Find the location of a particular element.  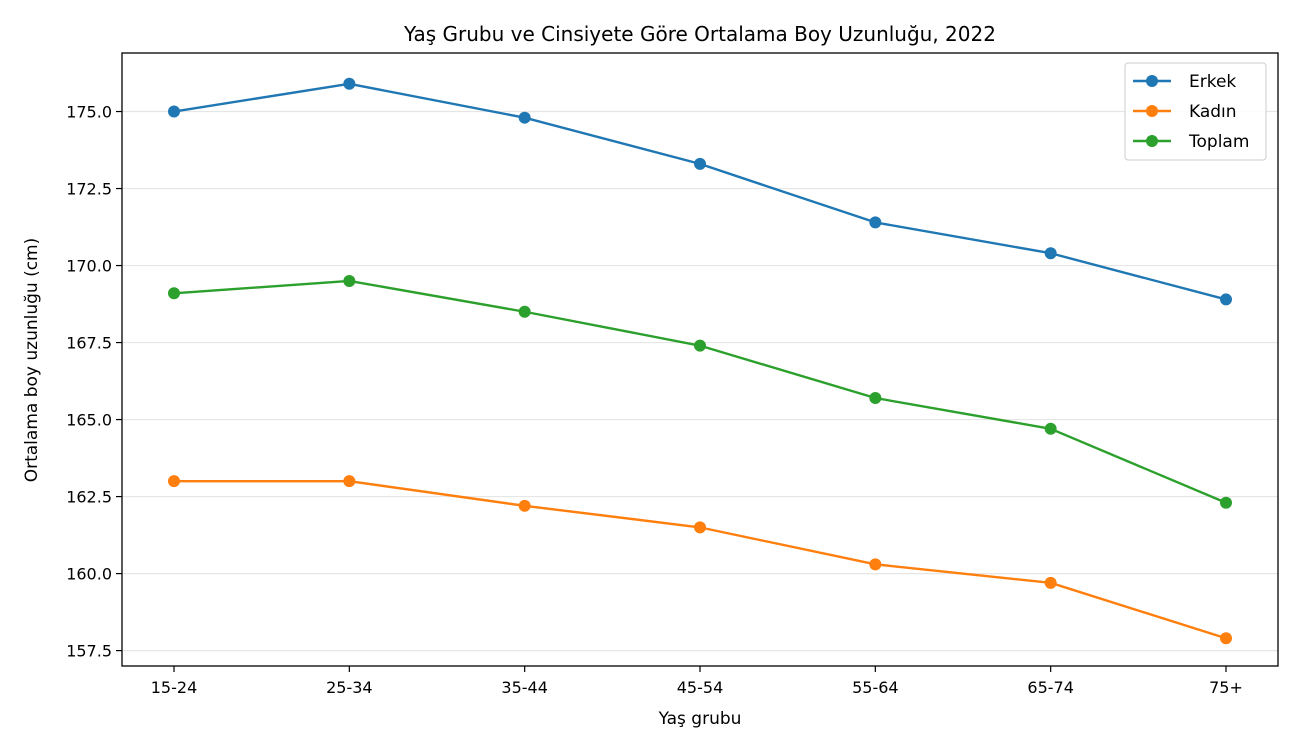

x-tick-label: 35-44 is located at coordinates (524, 687).